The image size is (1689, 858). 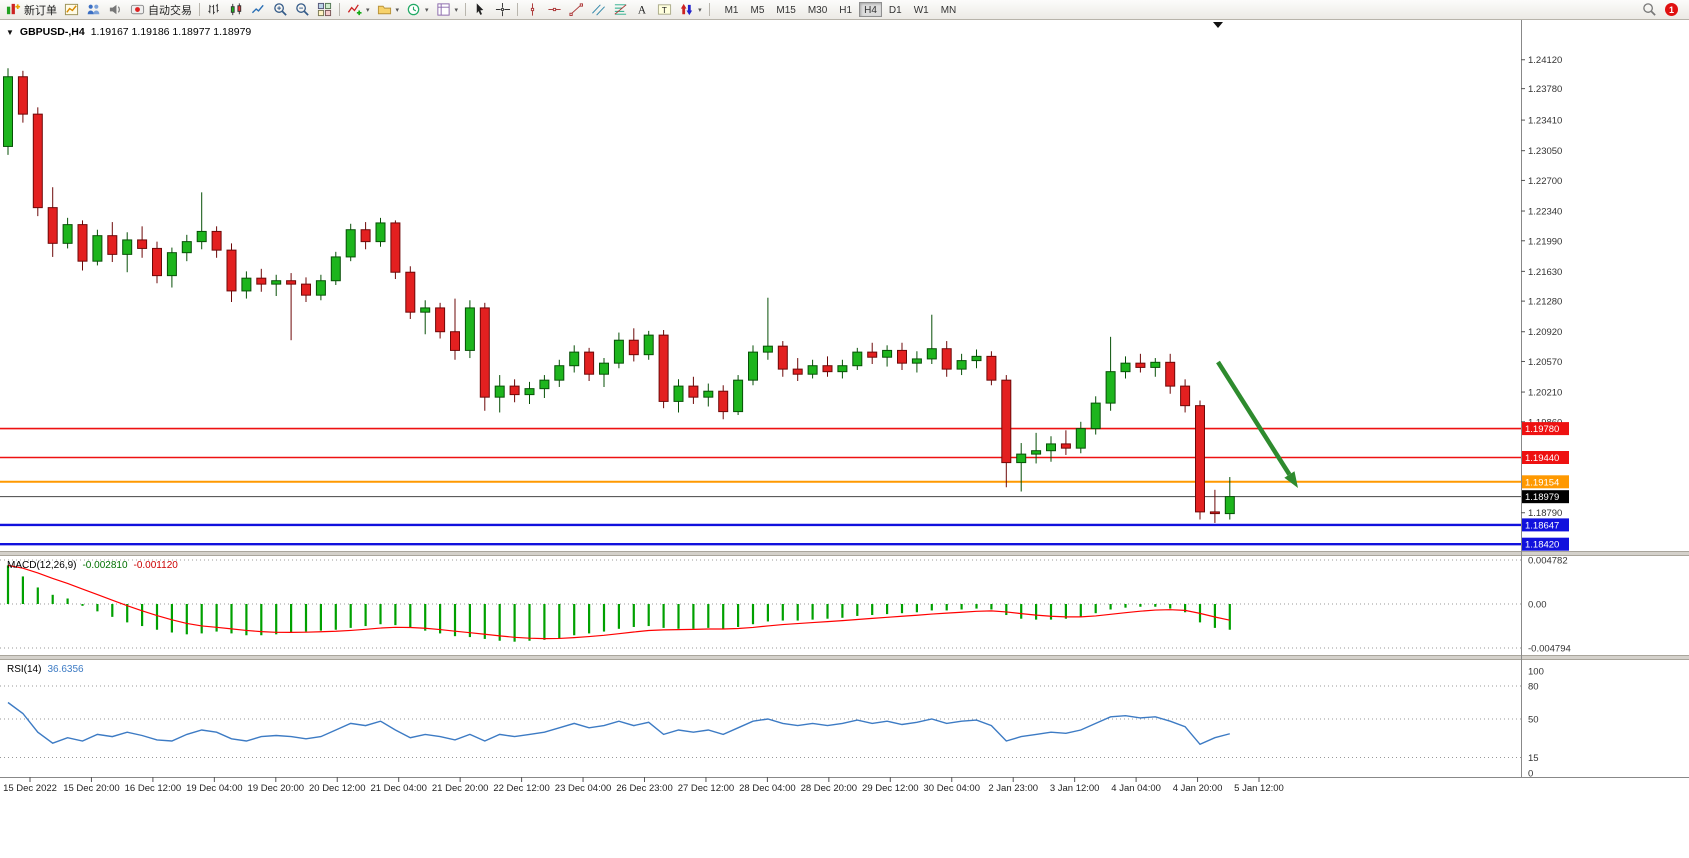 I want to click on arrows-tool-button: ▾, so click(x=690, y=9).